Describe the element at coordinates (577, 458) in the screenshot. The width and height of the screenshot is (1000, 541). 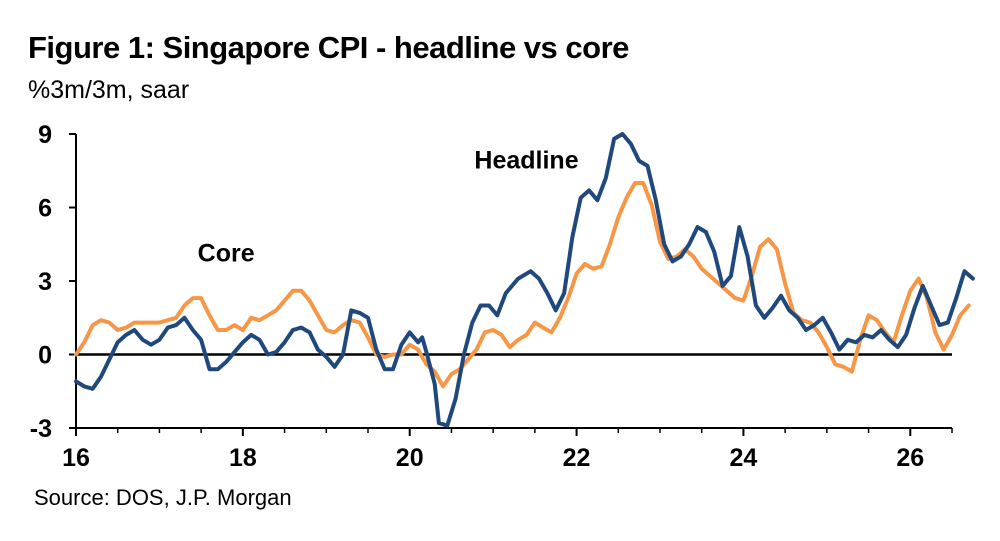
I see `x-tick-label: 22` at that location.